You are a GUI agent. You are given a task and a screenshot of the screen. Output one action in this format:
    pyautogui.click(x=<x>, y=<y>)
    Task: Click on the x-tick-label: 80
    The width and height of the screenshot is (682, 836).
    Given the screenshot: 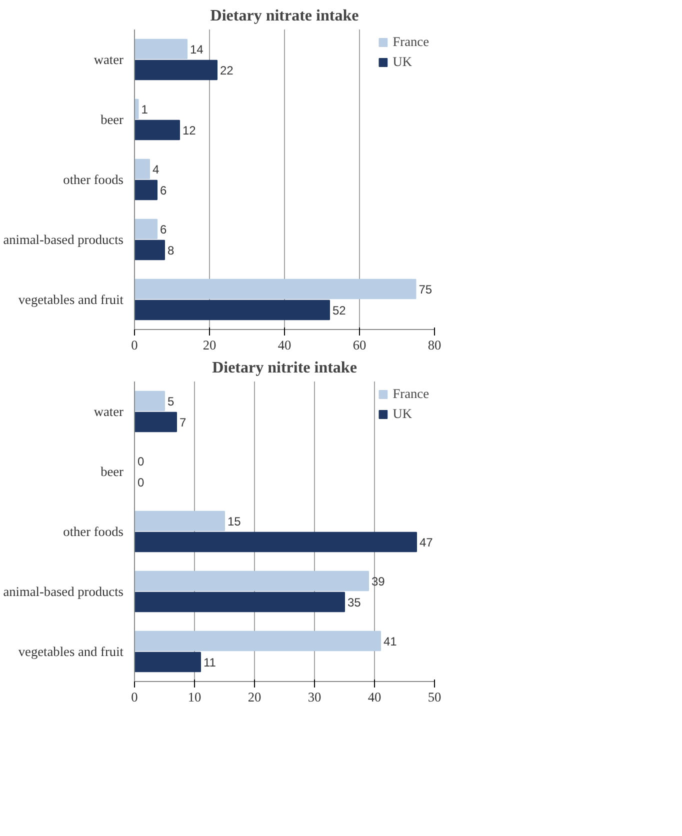 What is the action you would take?
    pyautogui.click(x=435, y=345)
    